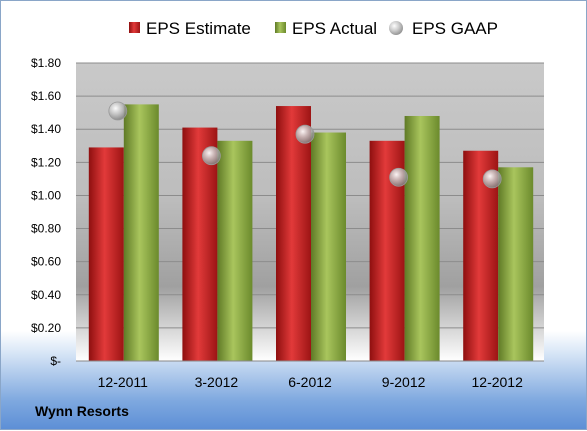 This screenshot has height=431, width=587. Describe the element at coordinates (198, 28) in the screenshot. I see `legend-label-eps-estimate: EPS Estimate` at that location.